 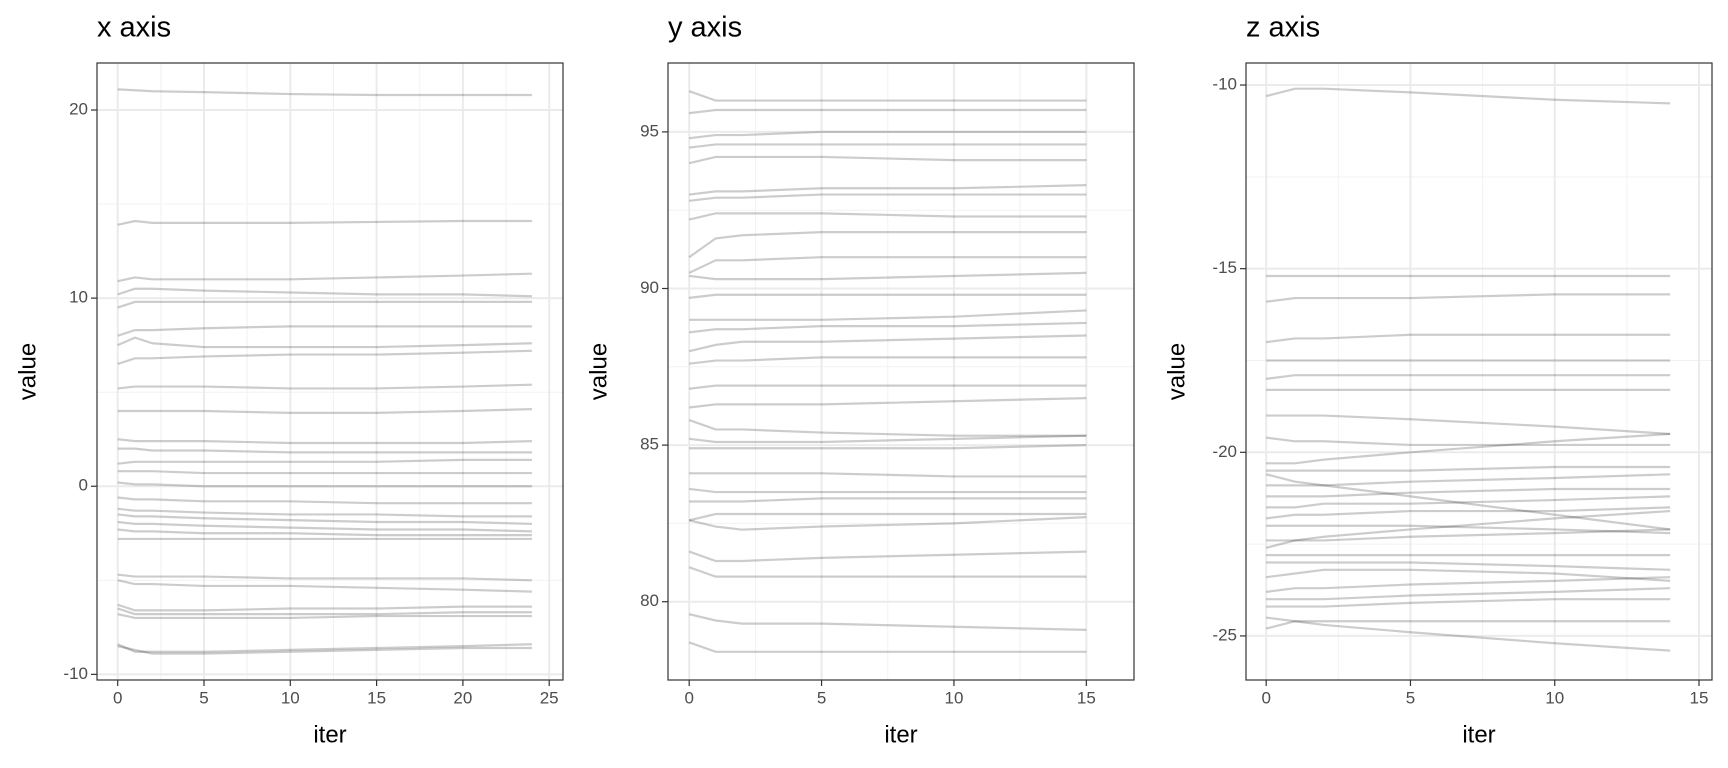 What do you see at coordinates (134, 28) in the screenshot?
I see `panel-title: x axis` at bounding box center [134, 28].